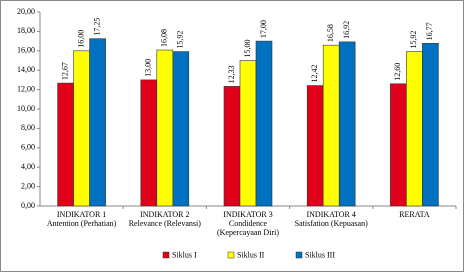  Describe the element at coordinates (28, 127) in the screenshot. I see `y-tick-label: 8,00` at that location.